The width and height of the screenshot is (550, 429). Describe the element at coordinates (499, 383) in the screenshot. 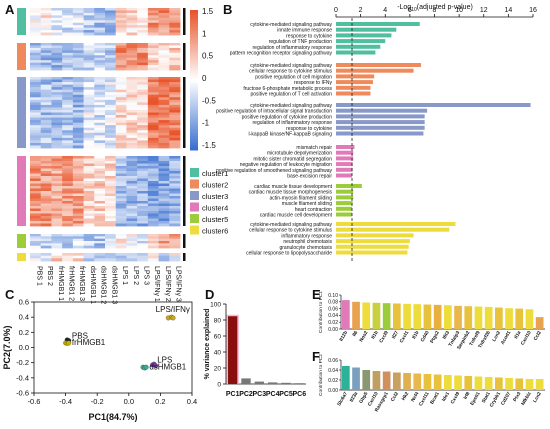

I see `pc2-contribution-bar` at that location.